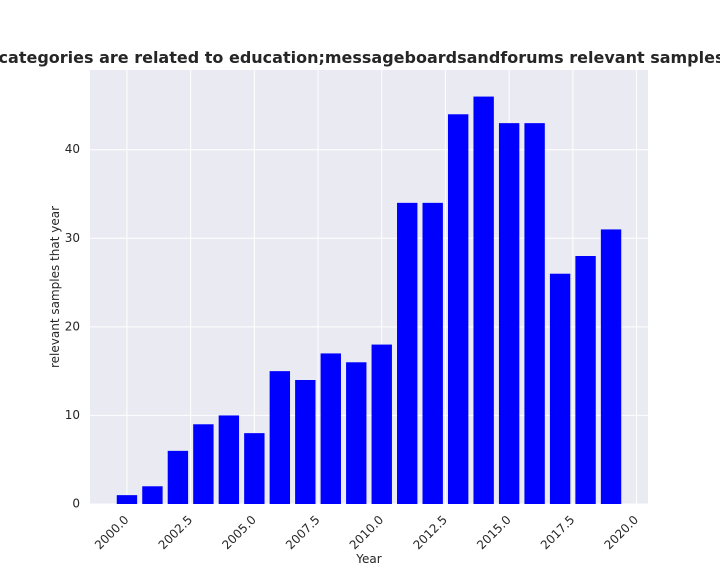 The height and width of the screenshot is (576, 720). Describe the element at coordinates (72, 149) in the screenshot. I see `y-tick-label: 40` at that location.